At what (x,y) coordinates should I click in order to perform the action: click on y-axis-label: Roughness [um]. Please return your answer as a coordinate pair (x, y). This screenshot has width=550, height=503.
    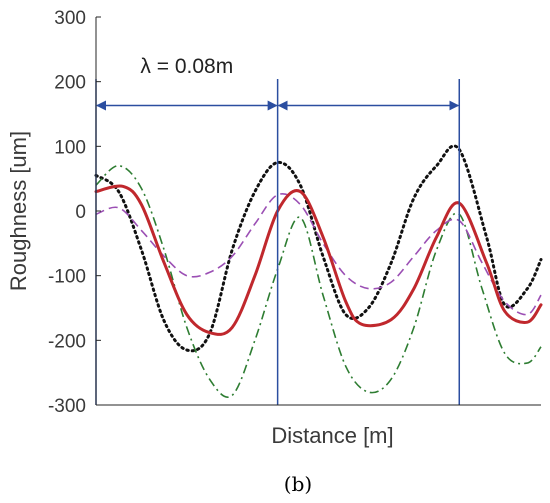
    Looking at the image, I should click on (18, 211).